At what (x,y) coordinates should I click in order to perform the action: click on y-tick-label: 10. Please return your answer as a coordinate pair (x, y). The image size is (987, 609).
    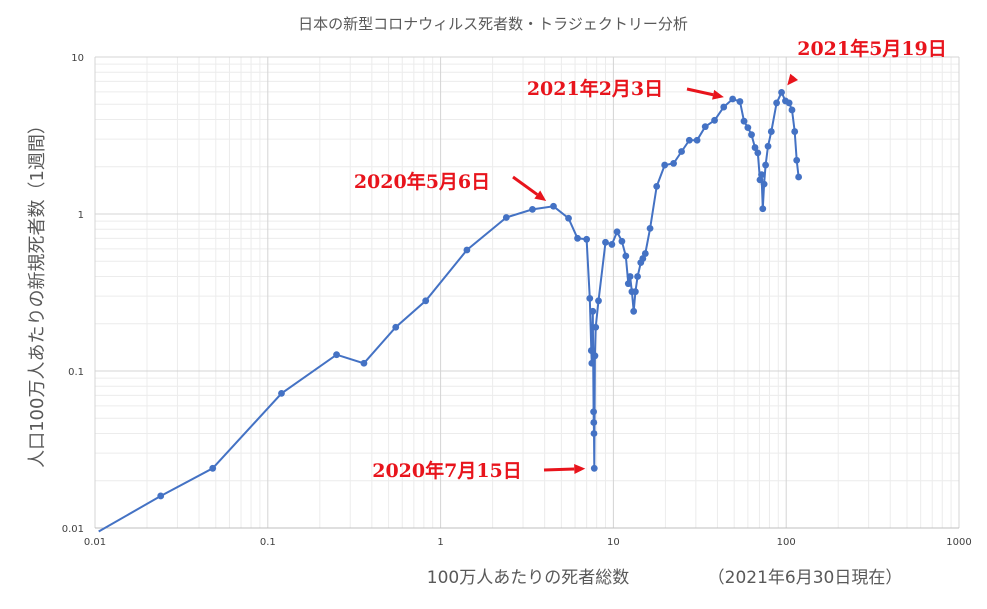
    Looking at the image, I should click on (77, 58).